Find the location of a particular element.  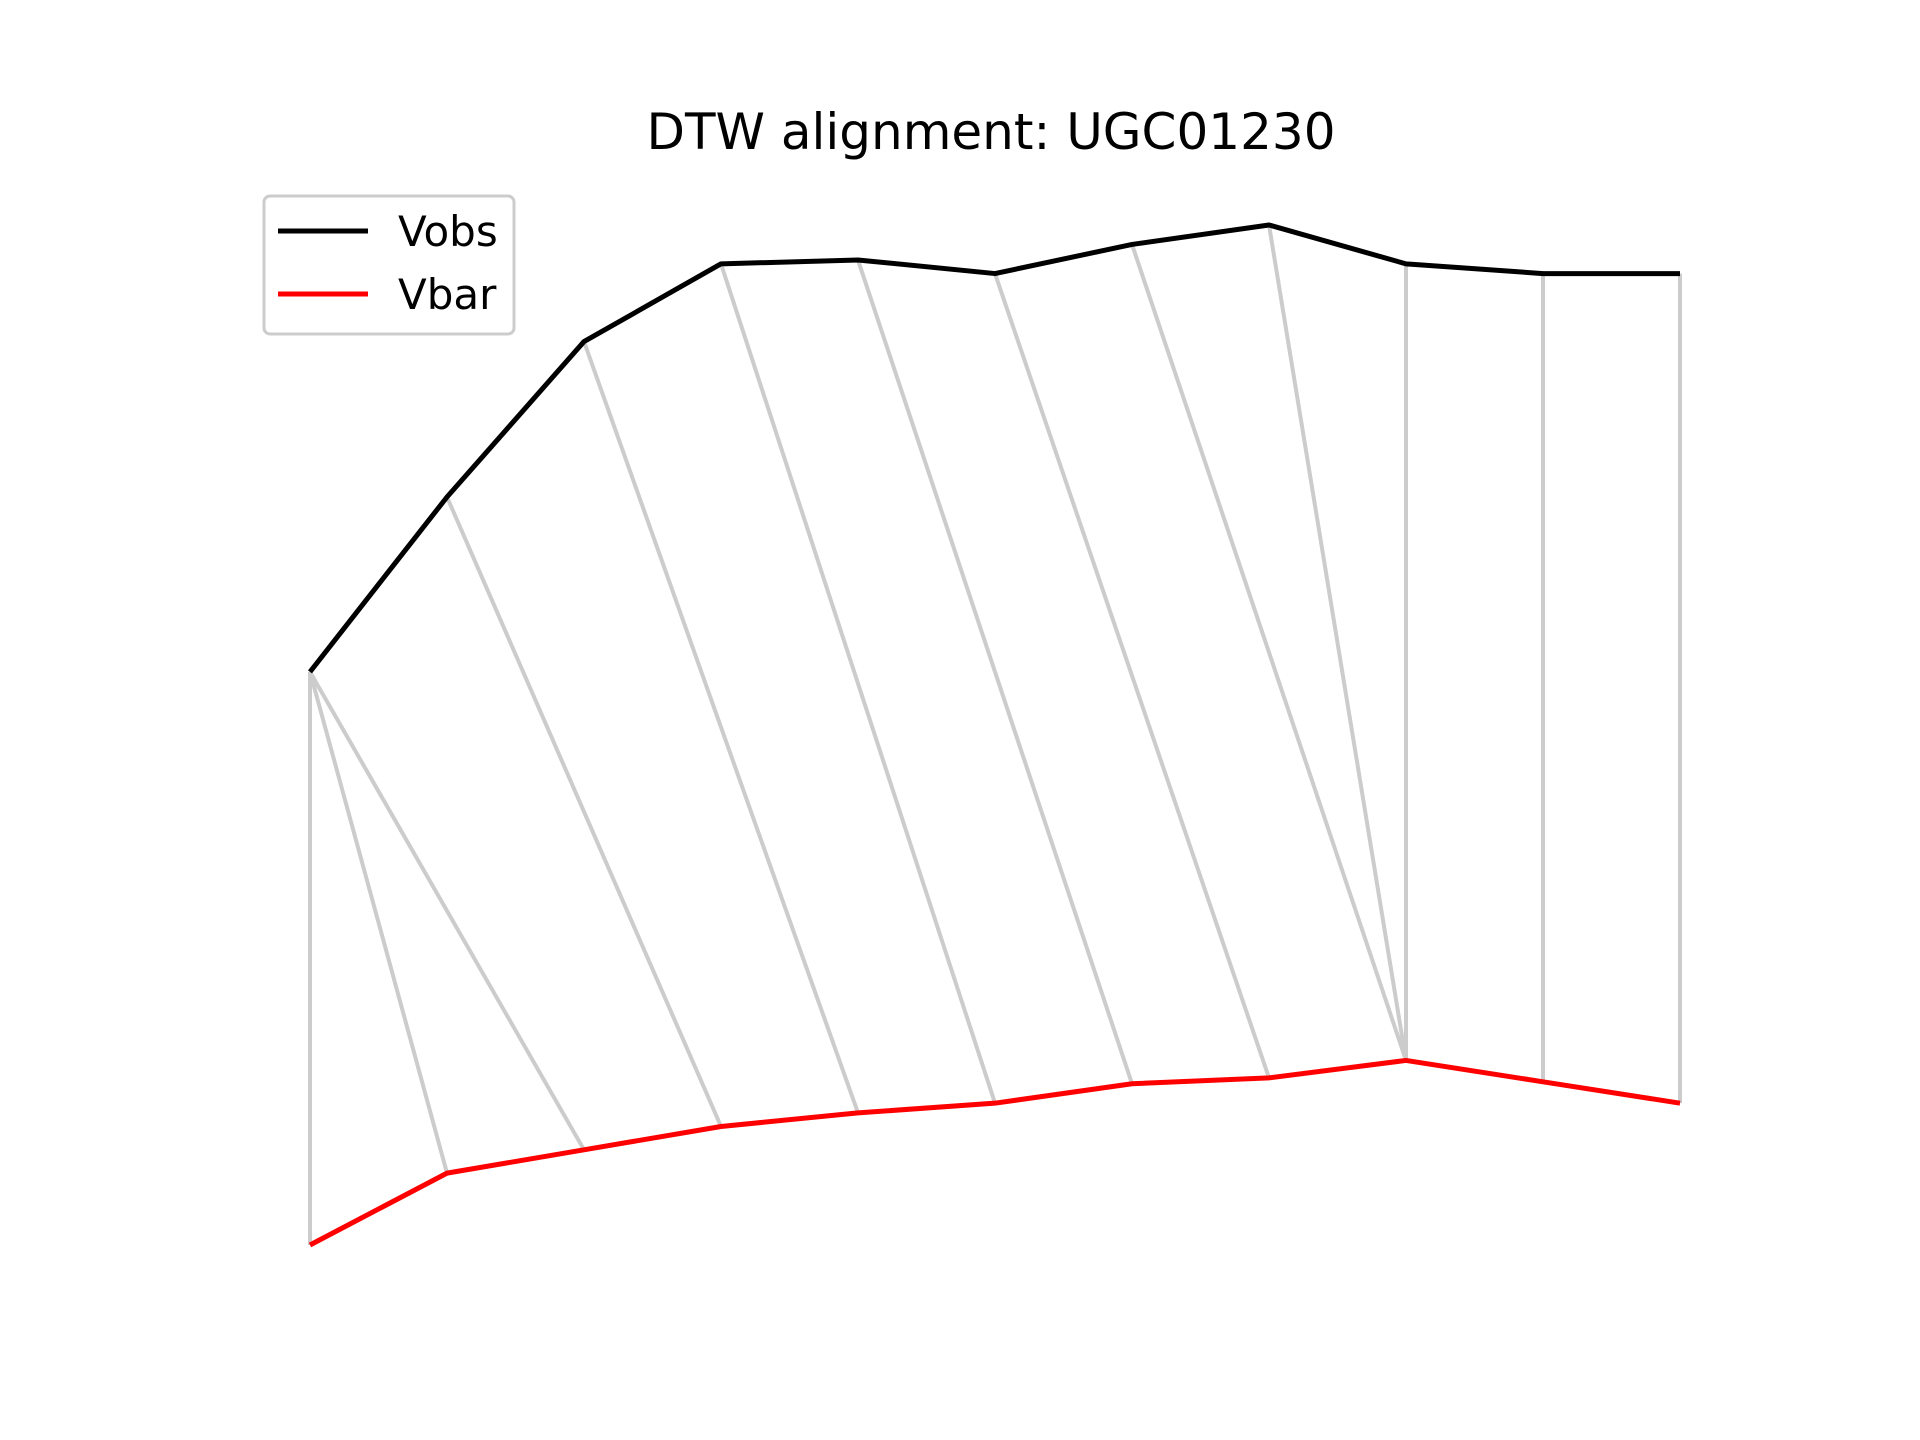

legend: Vobs Vbar is located at coordinates (389, 265).